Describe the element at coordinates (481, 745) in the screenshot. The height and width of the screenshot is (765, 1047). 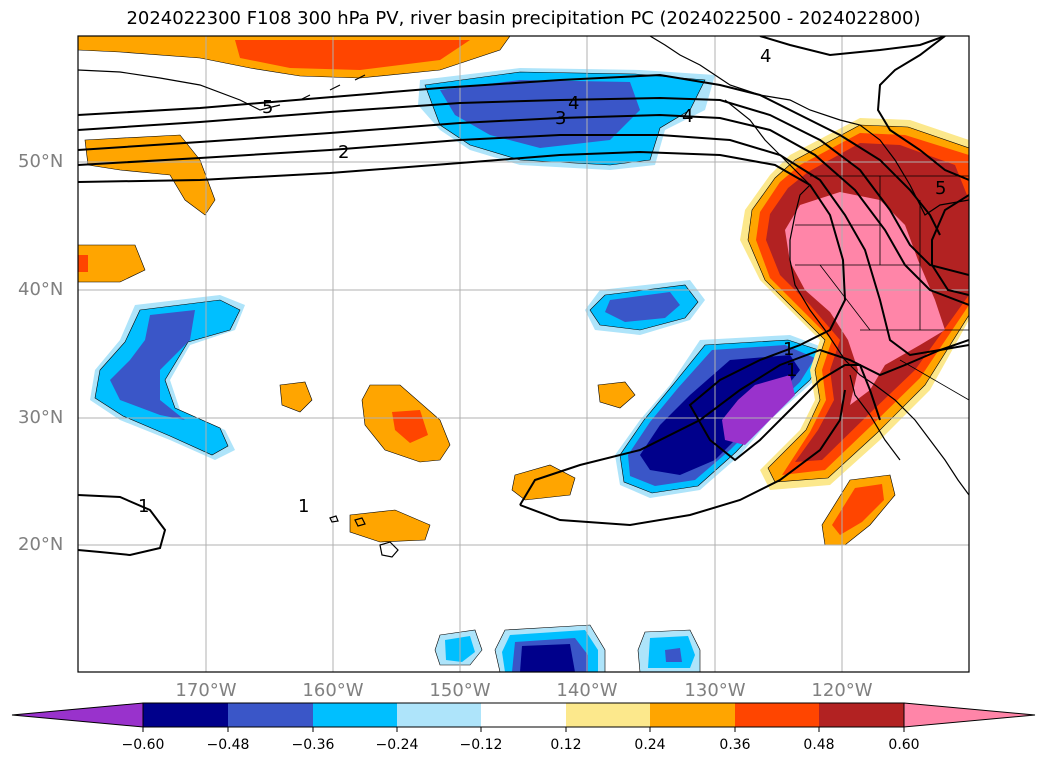
I see `colorbar-tick-label: −0.12` at that location.